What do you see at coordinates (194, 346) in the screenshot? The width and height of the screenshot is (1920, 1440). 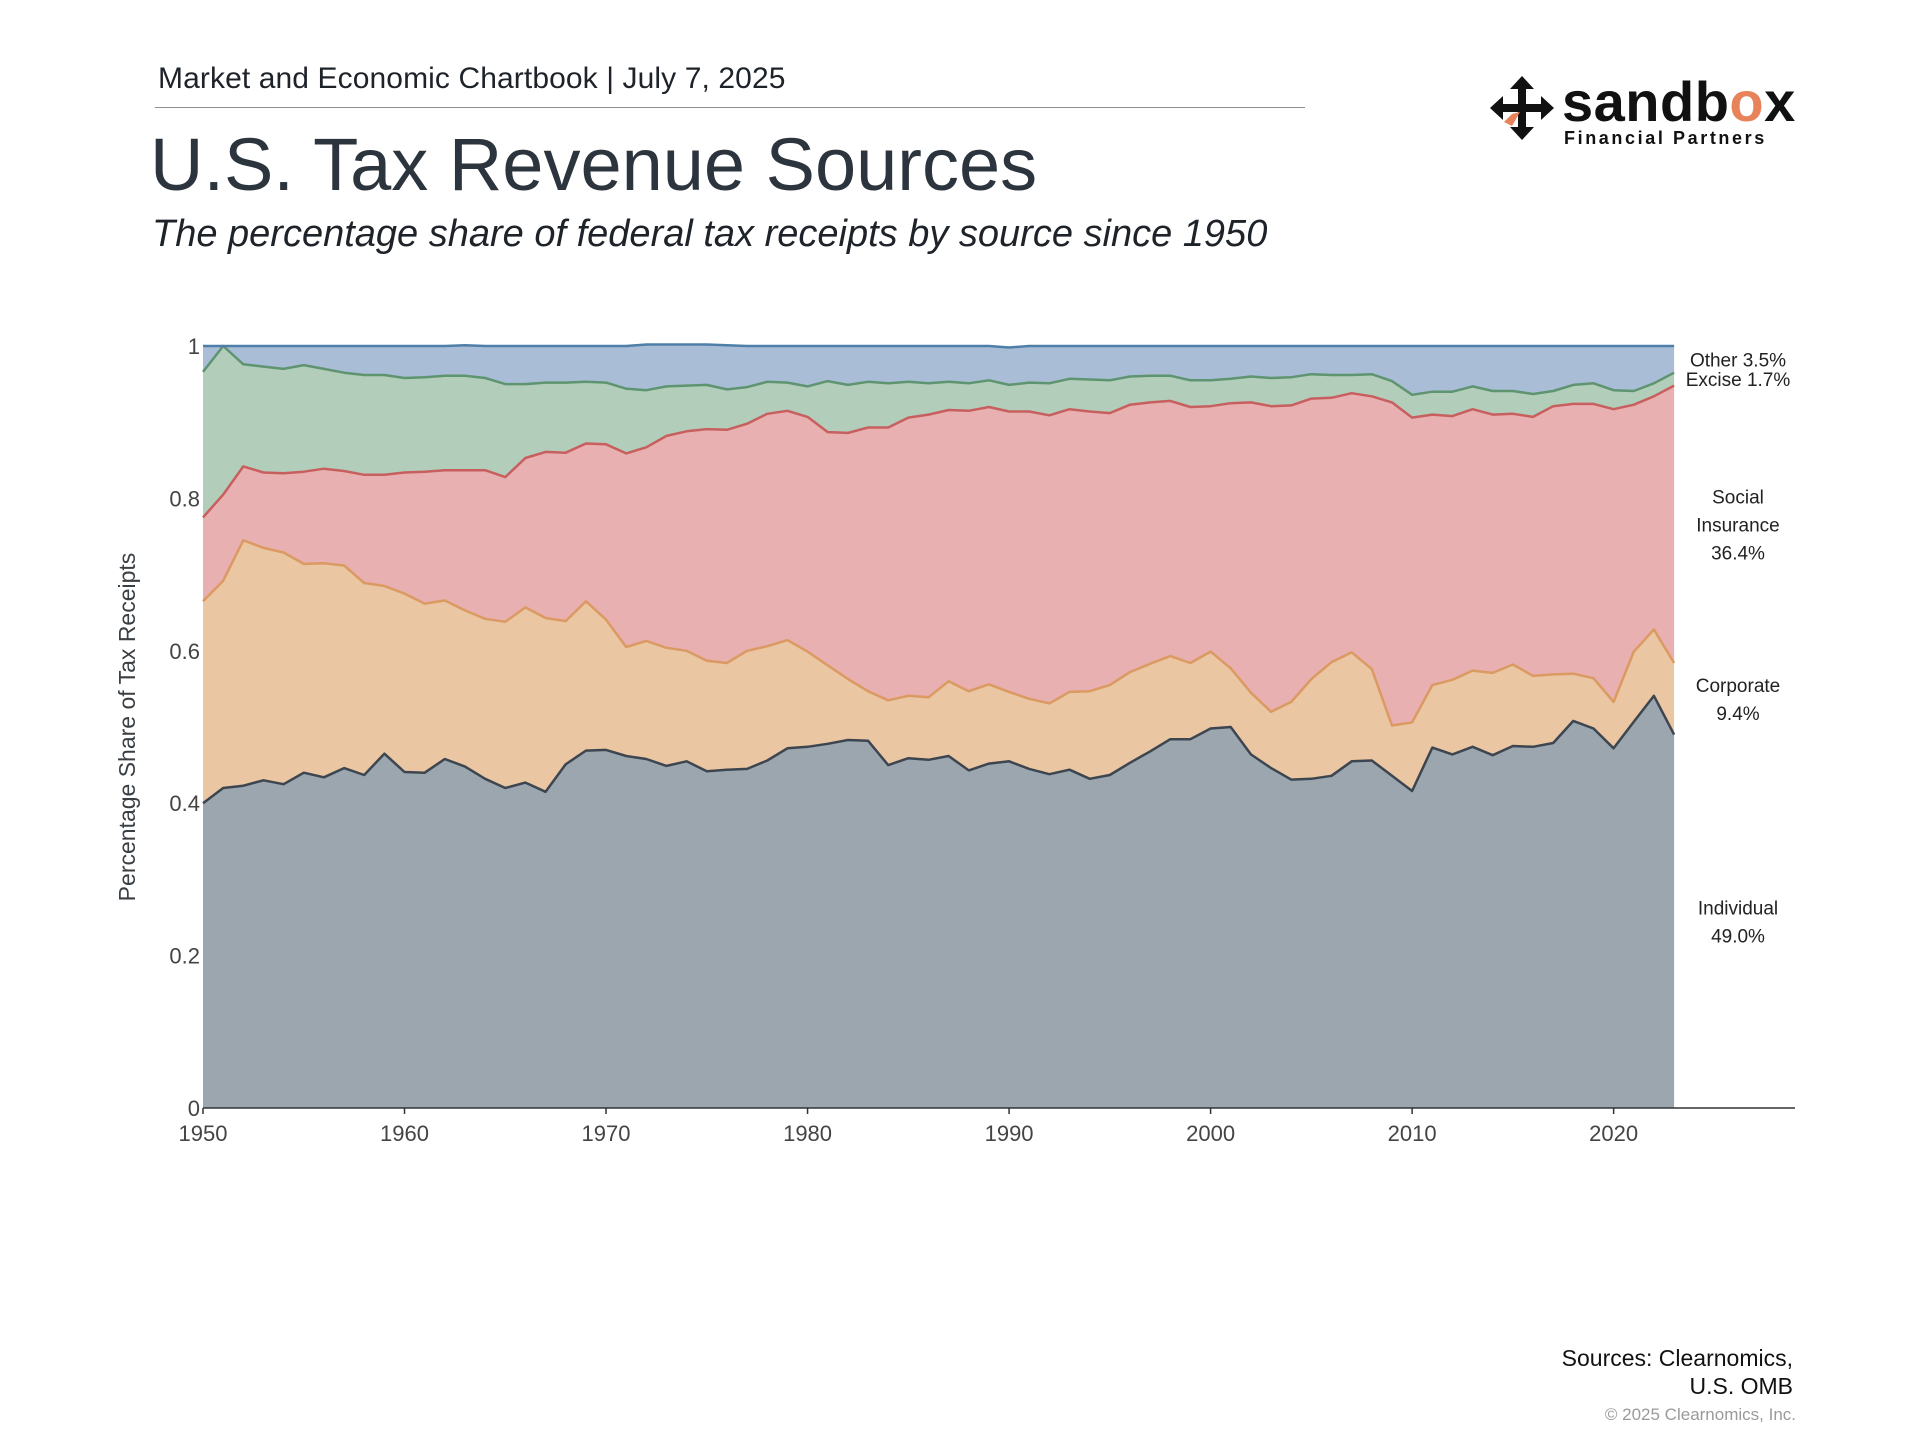 I see `y-tick-label: 1` at bounding box center [194, 346].